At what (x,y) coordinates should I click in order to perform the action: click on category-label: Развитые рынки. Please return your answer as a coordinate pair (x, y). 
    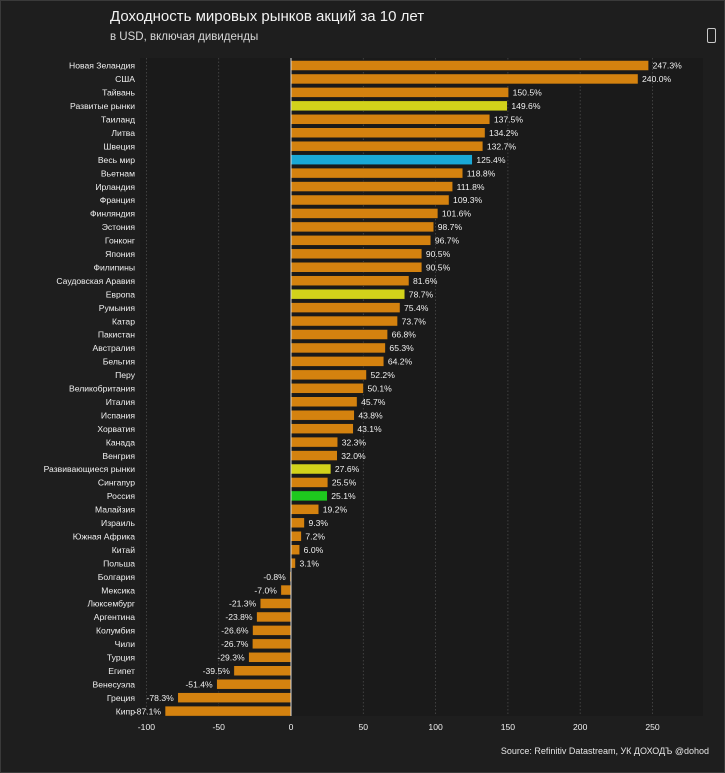
    Looking at the image, I should click on (102, 106).